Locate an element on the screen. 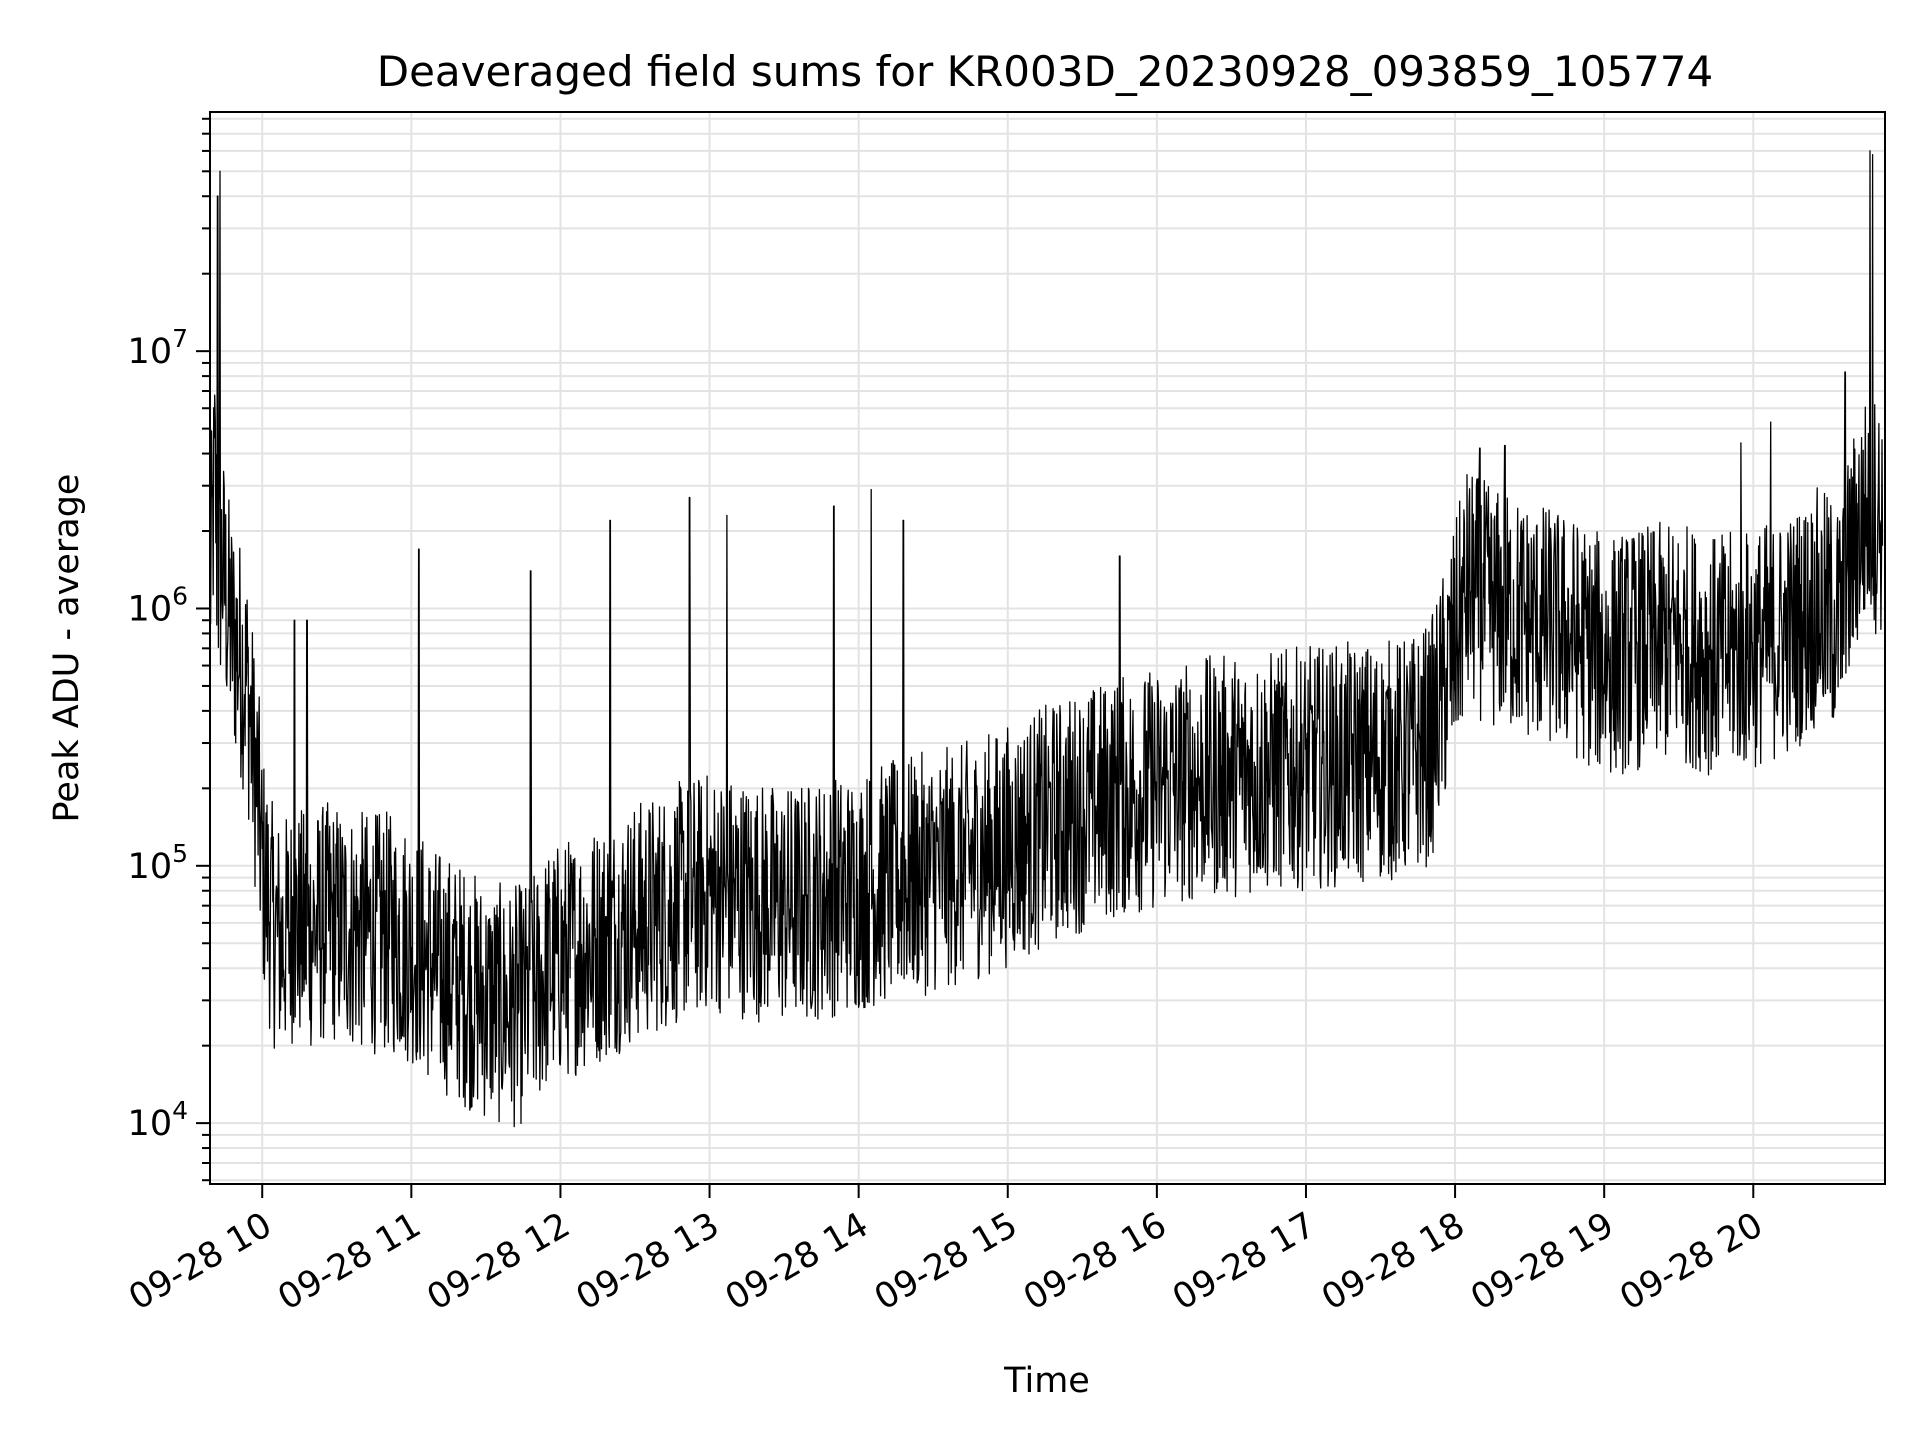 The width and height of the screenshot is (1920, 1440). x-tick-label: 09-28 20 is located at coordinates (1691, 1261).